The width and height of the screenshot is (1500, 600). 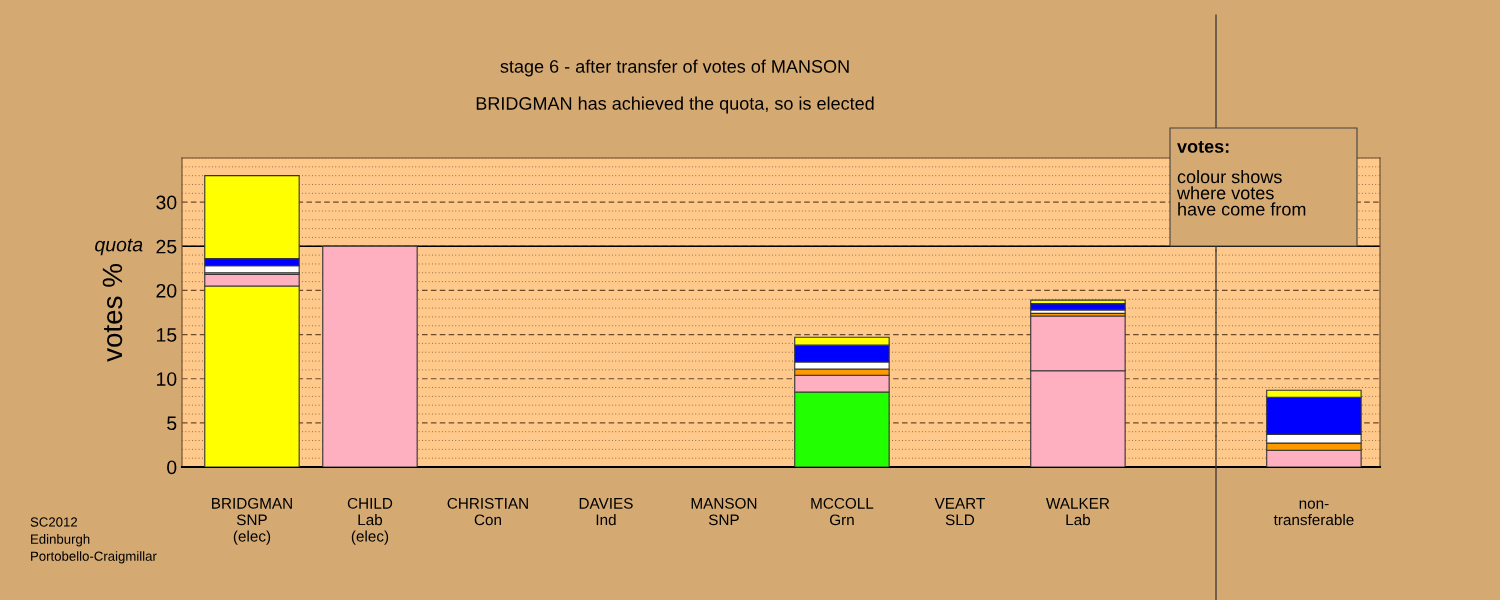 I want to click on x-tick-label: MANSON SNP, so click(x=724, y=511).